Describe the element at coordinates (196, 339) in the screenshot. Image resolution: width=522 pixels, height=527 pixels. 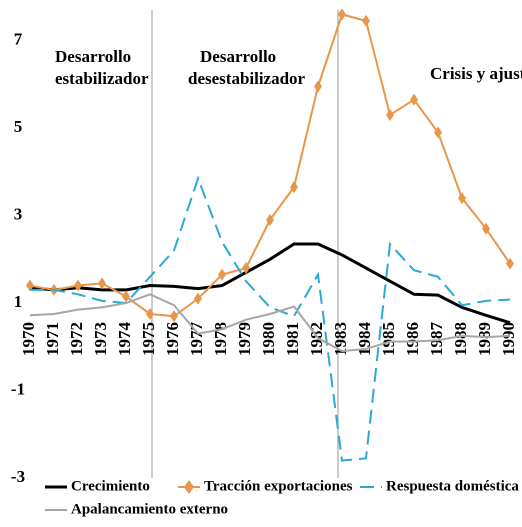
I see `x-tick-label: 1977` at that location.